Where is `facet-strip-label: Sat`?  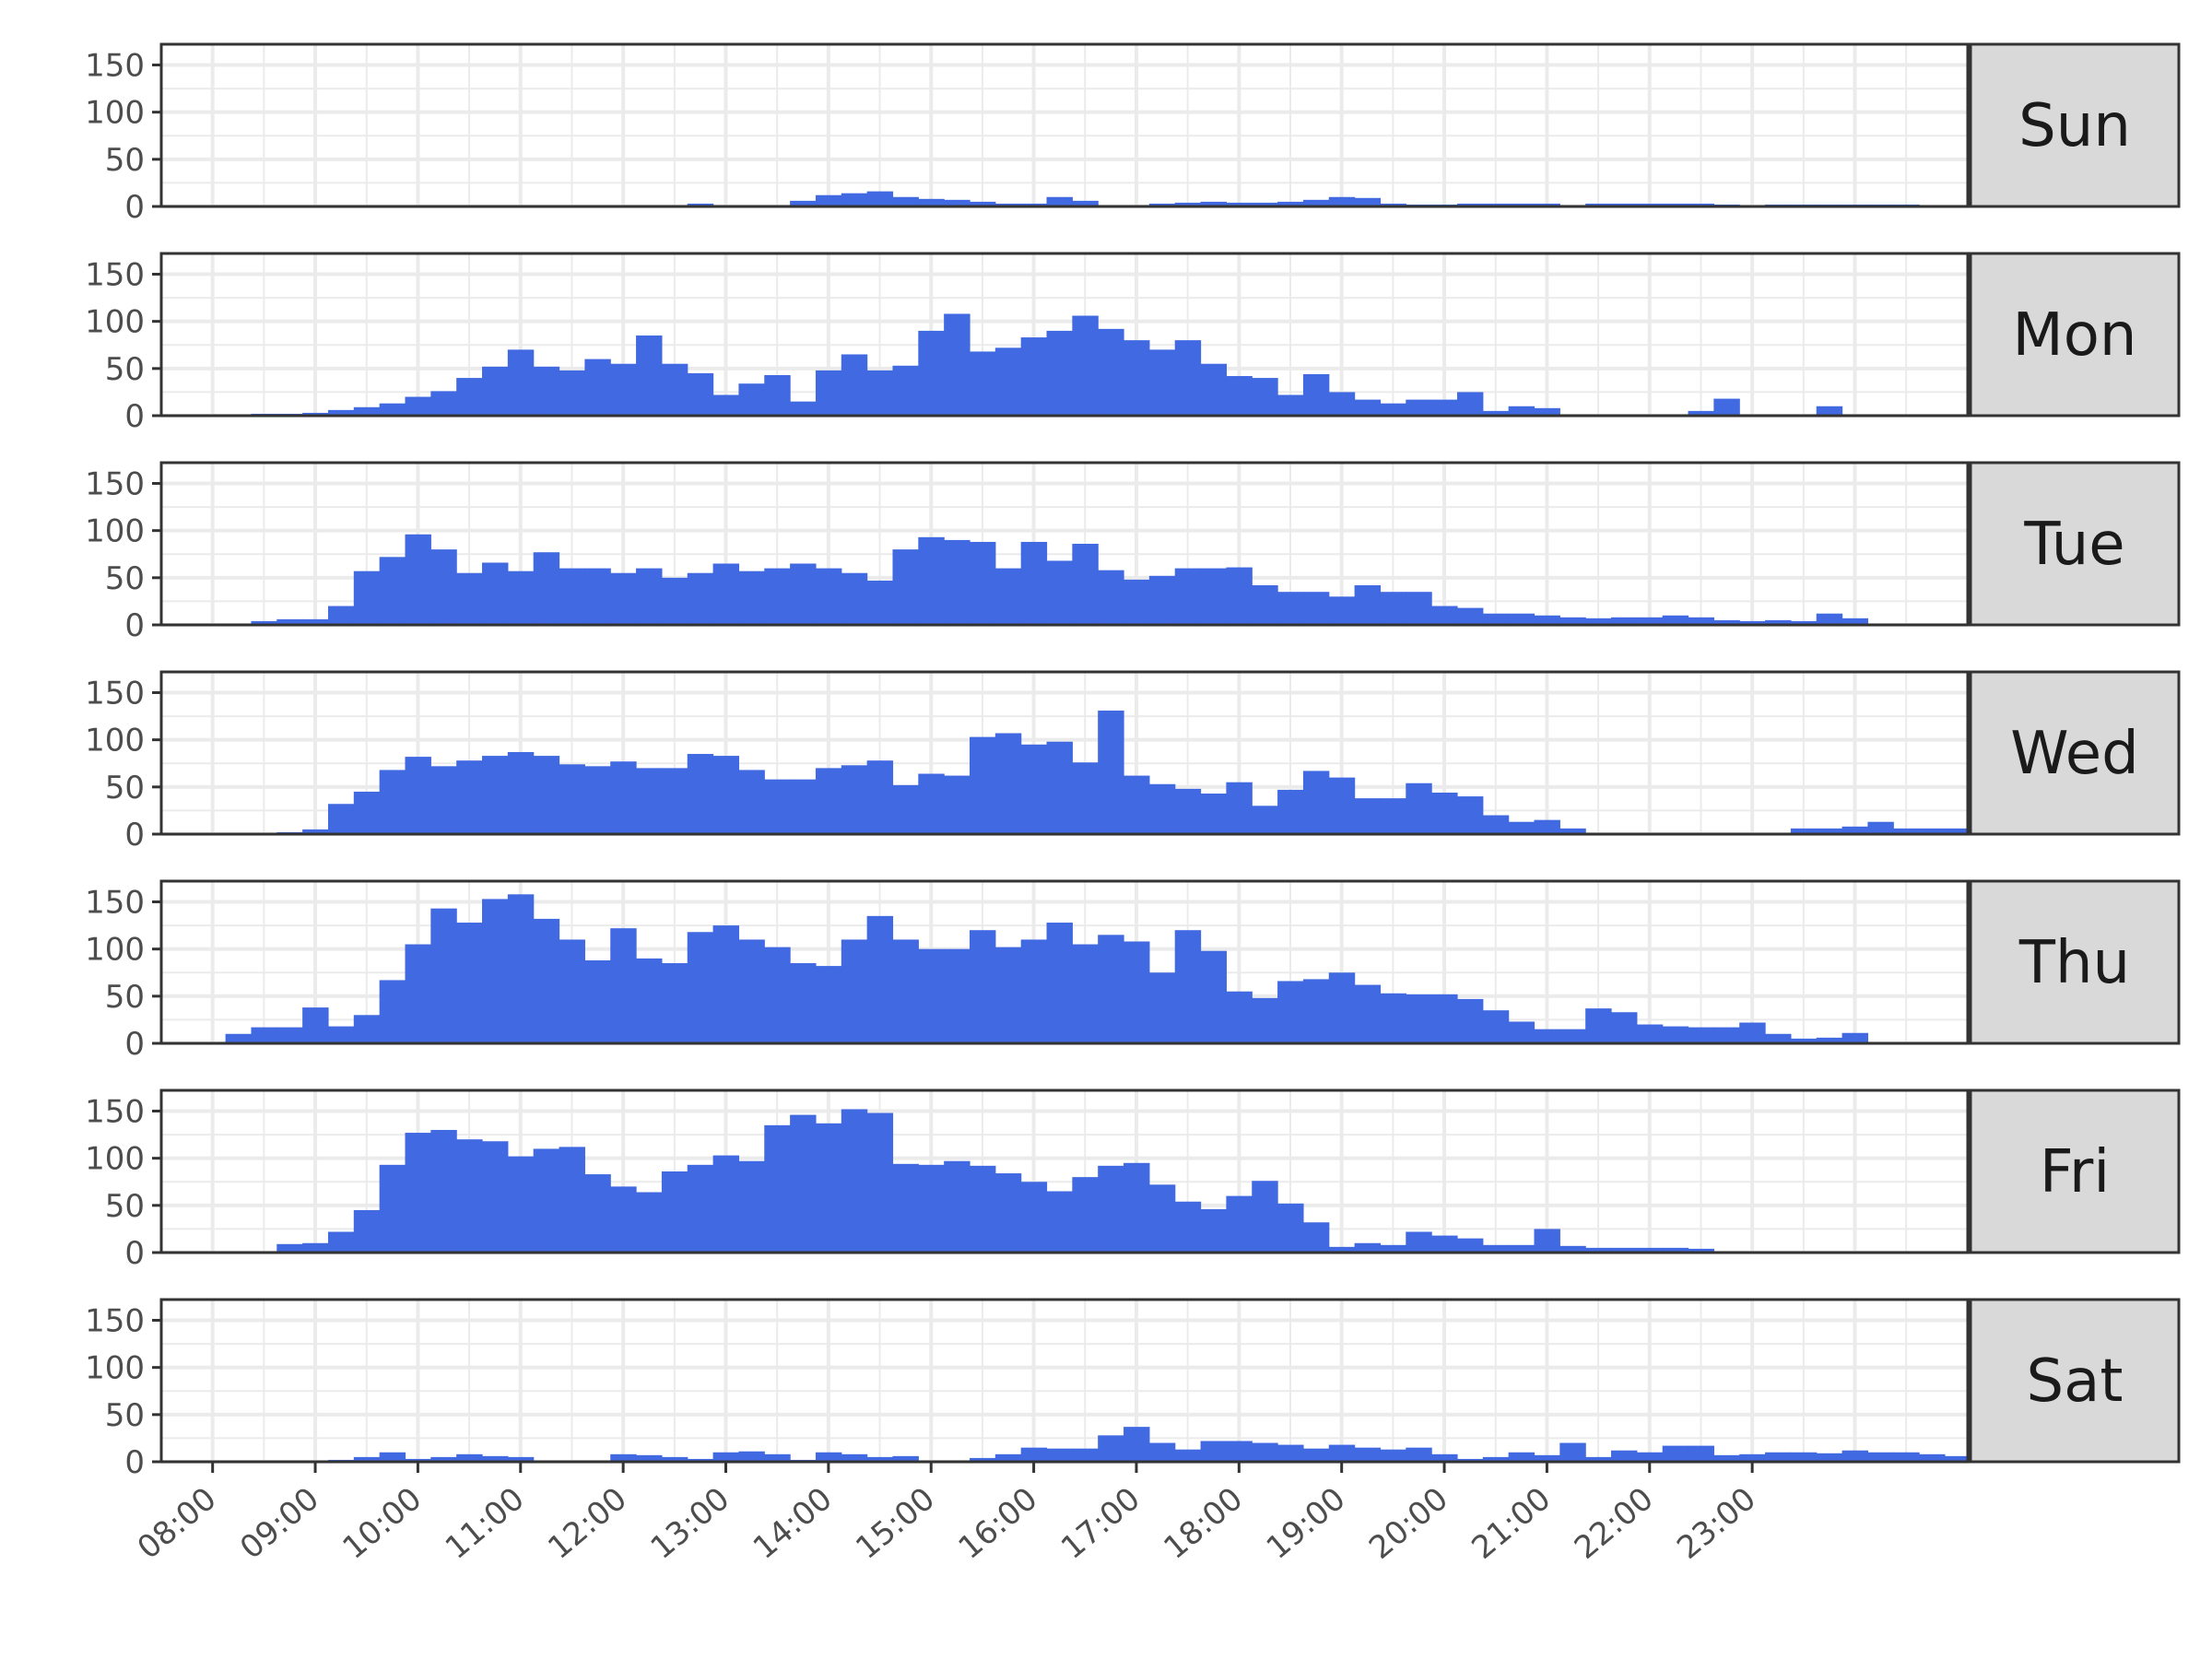 facet-strip-label: Sat is located at coordinates (2075, 1381).